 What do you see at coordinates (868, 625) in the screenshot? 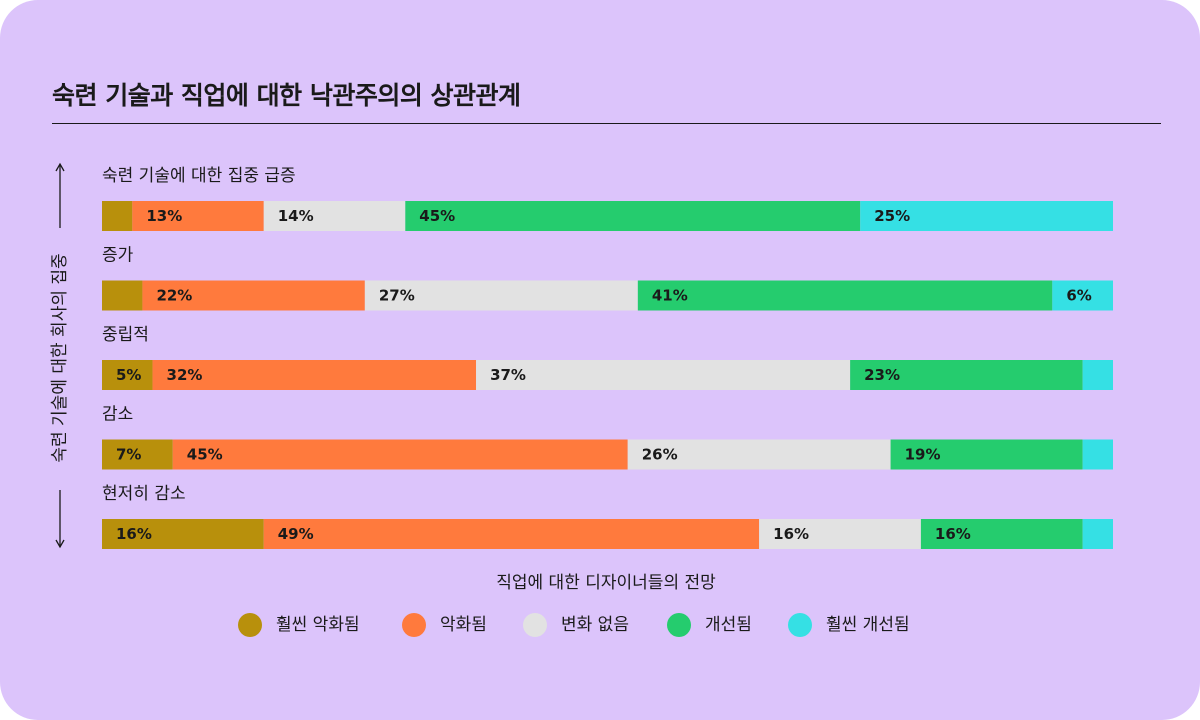
I see `legend-item-label: 훨씬 개선됨` at bounding box center [868, 625].